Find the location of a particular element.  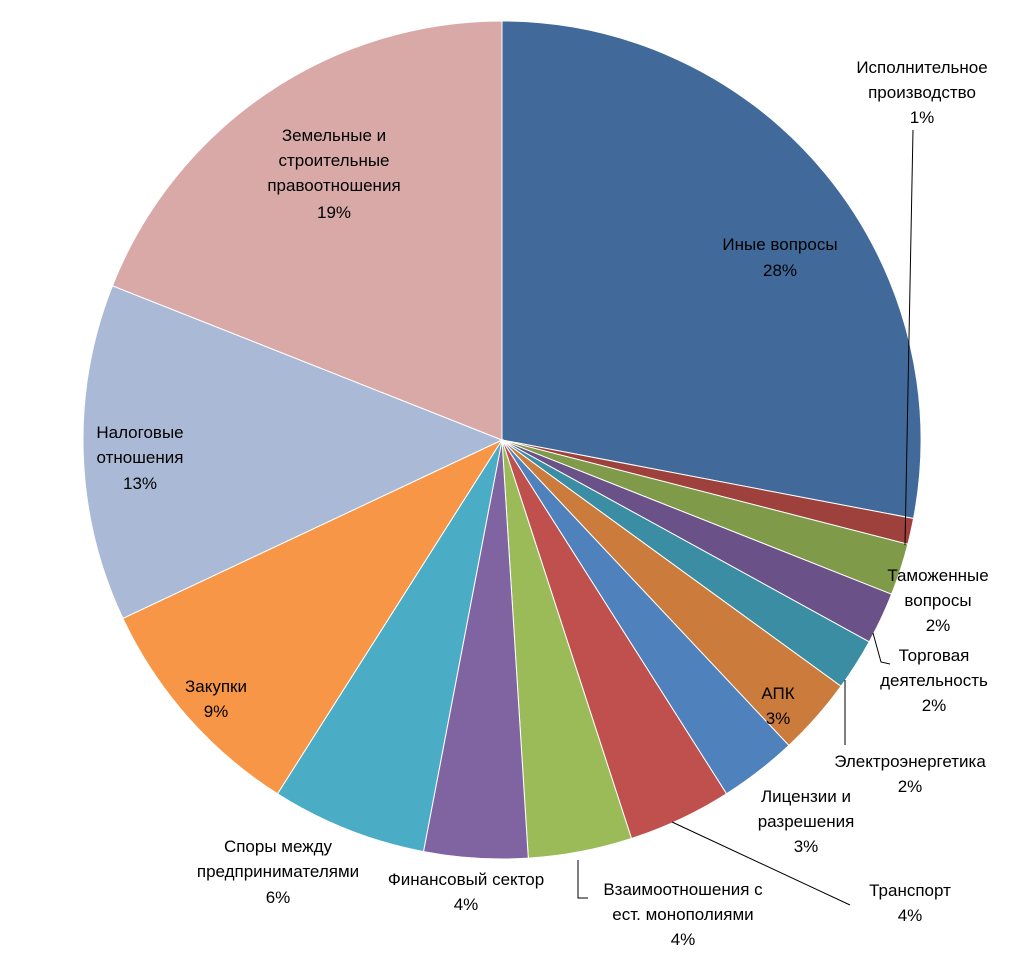

slice-pct-label-14: 19% is located at coordinates (334, 212).